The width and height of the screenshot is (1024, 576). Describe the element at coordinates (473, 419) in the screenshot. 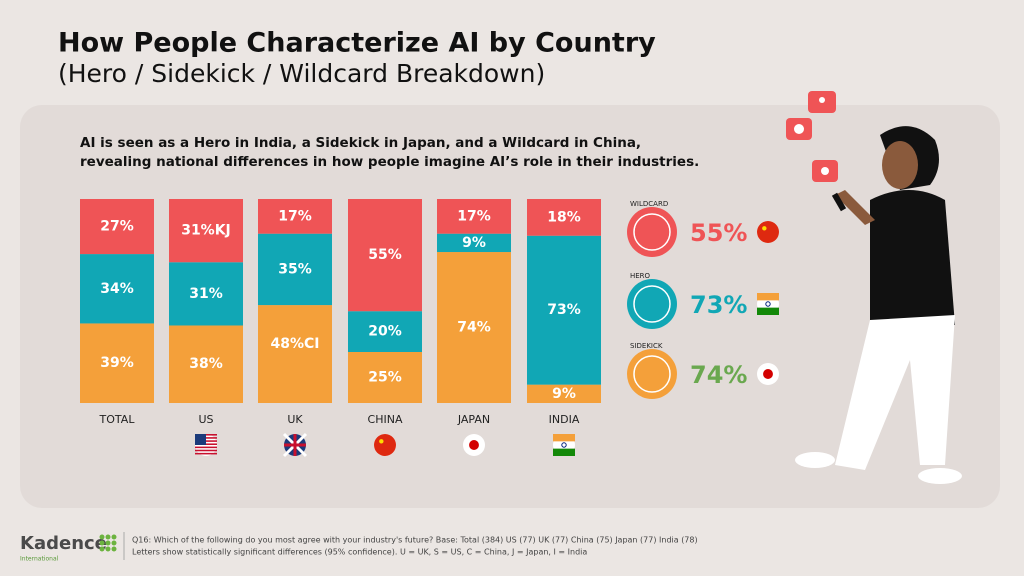

I see `x-tick-label: JAPAN` at that location.